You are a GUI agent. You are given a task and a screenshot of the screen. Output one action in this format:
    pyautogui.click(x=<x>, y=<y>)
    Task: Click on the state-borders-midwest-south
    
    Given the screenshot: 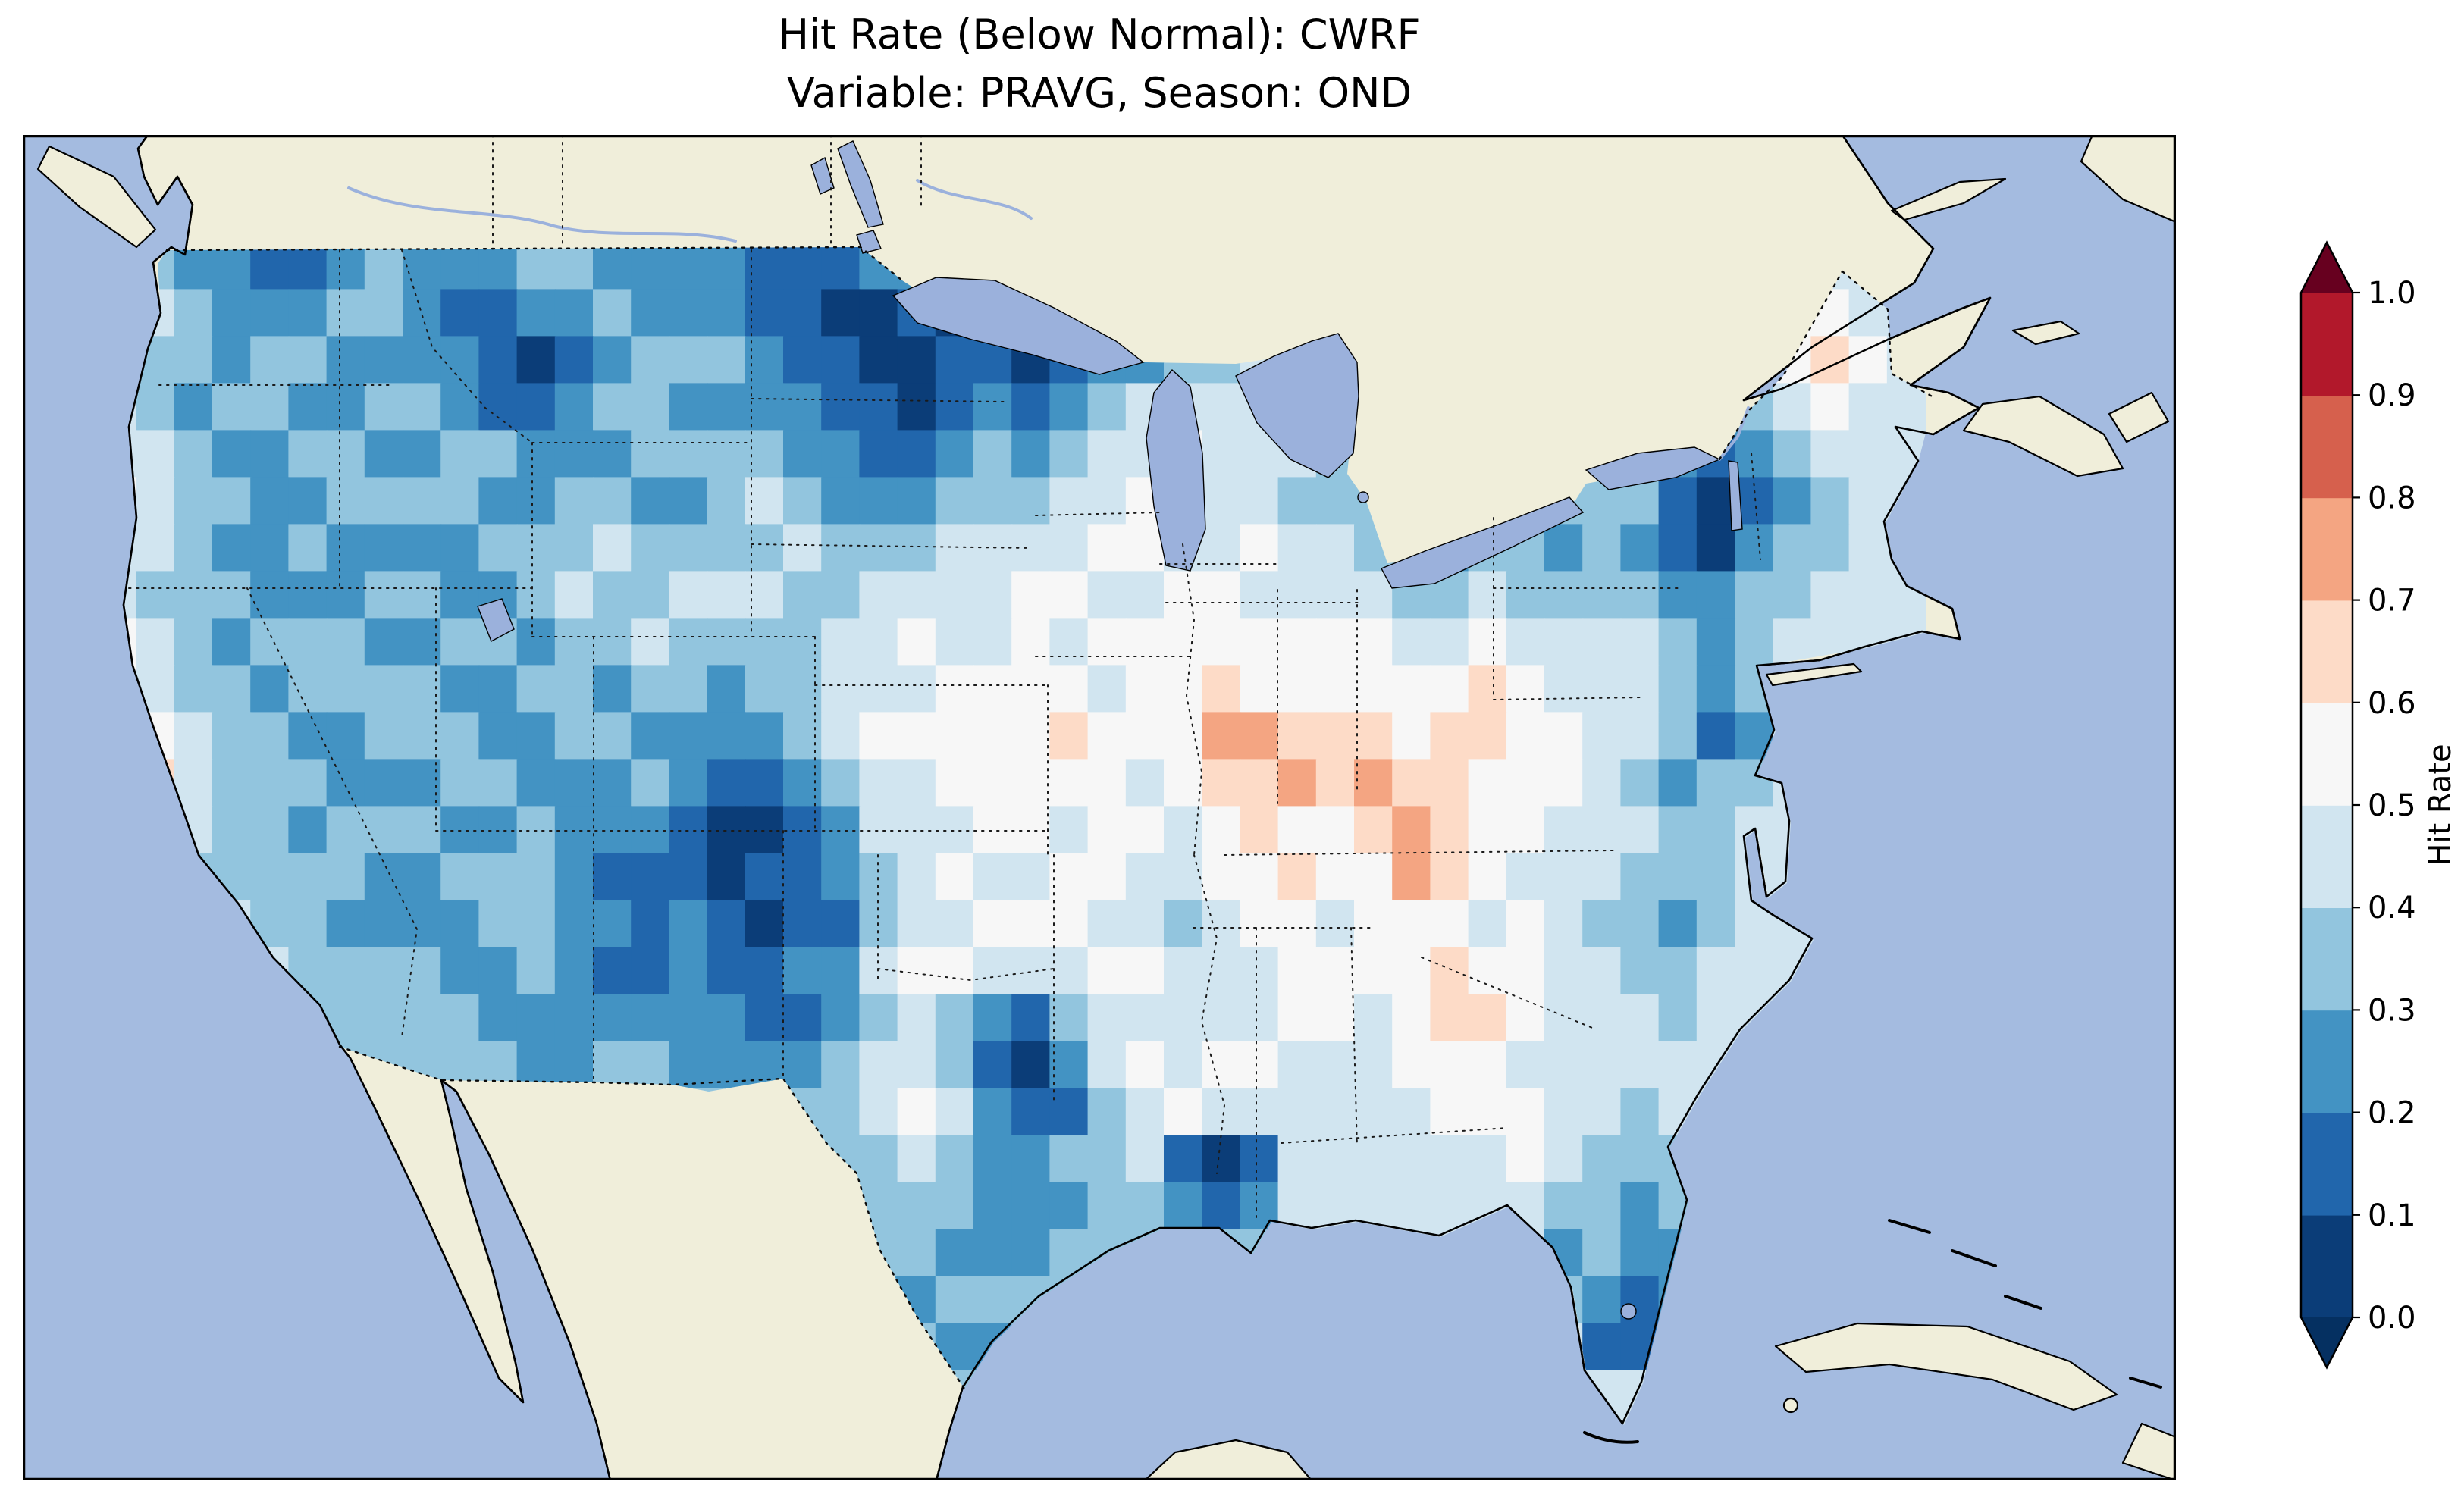 What is the action you would take?
    pyautogui.click(x=1325, y=865)
    